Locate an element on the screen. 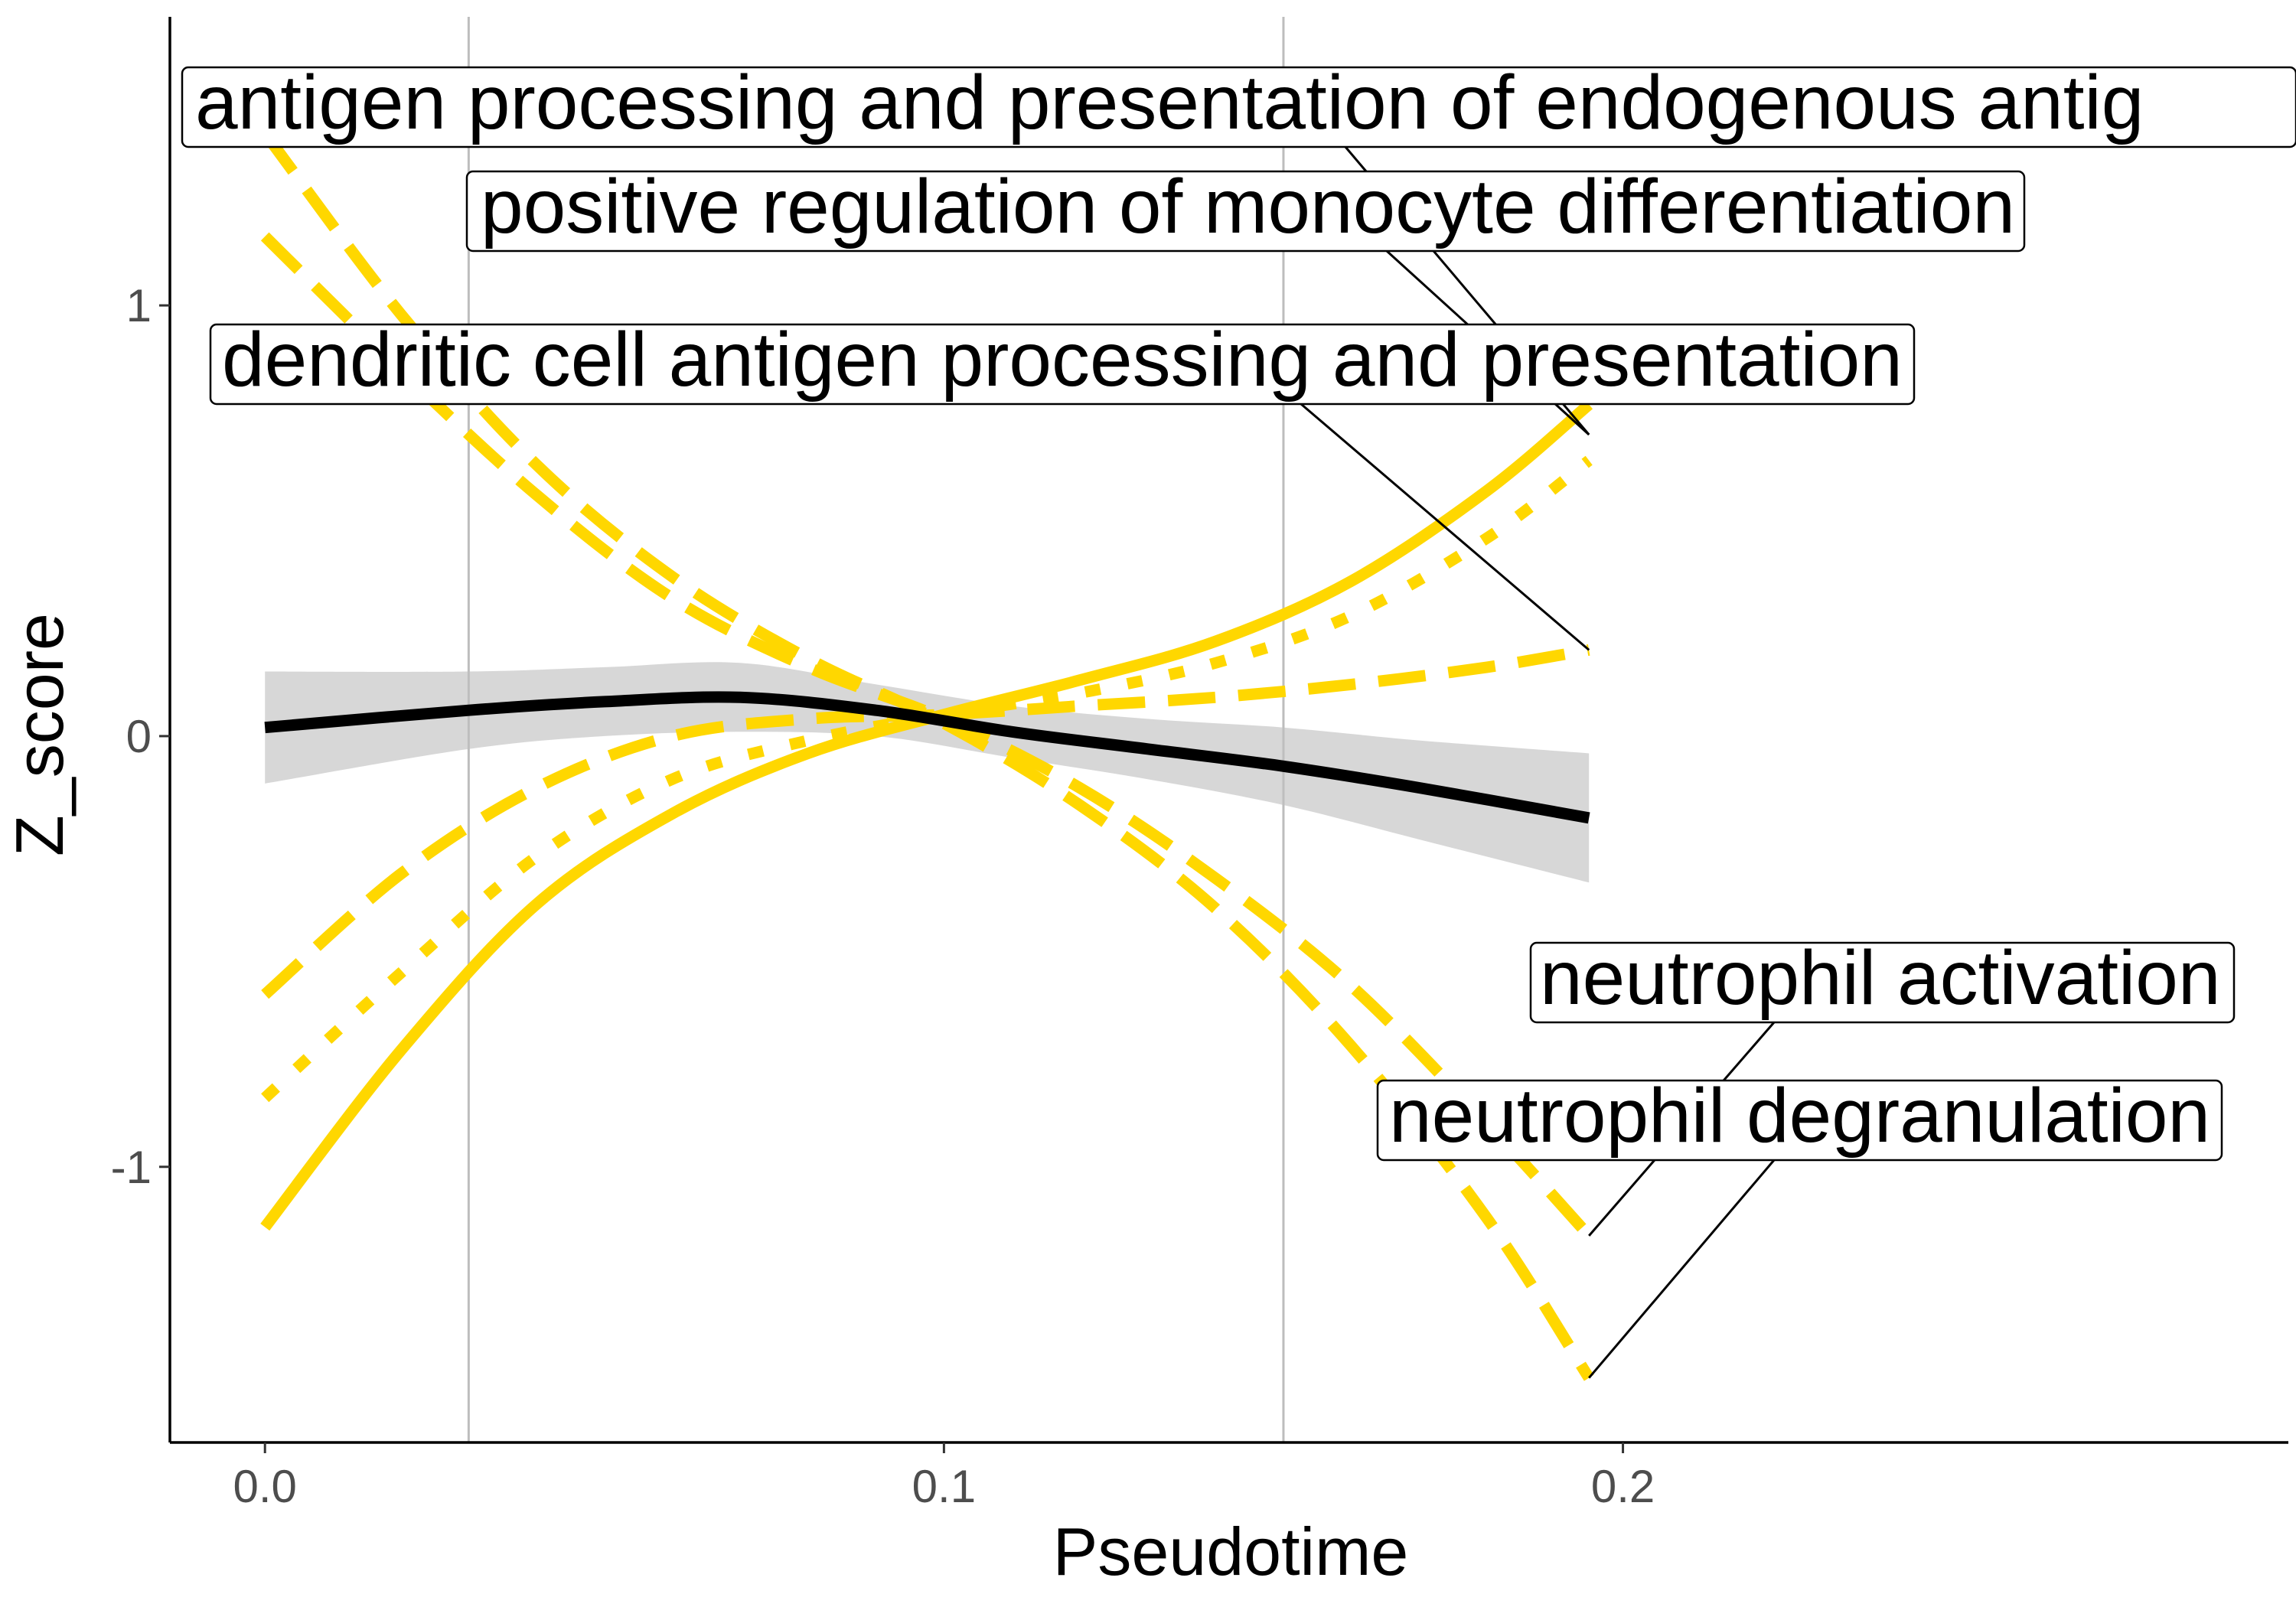 The height and width of the screenshot is (1607, 2296). x-axis-title: Pseudotime is located at coordinates (1231, 1551).